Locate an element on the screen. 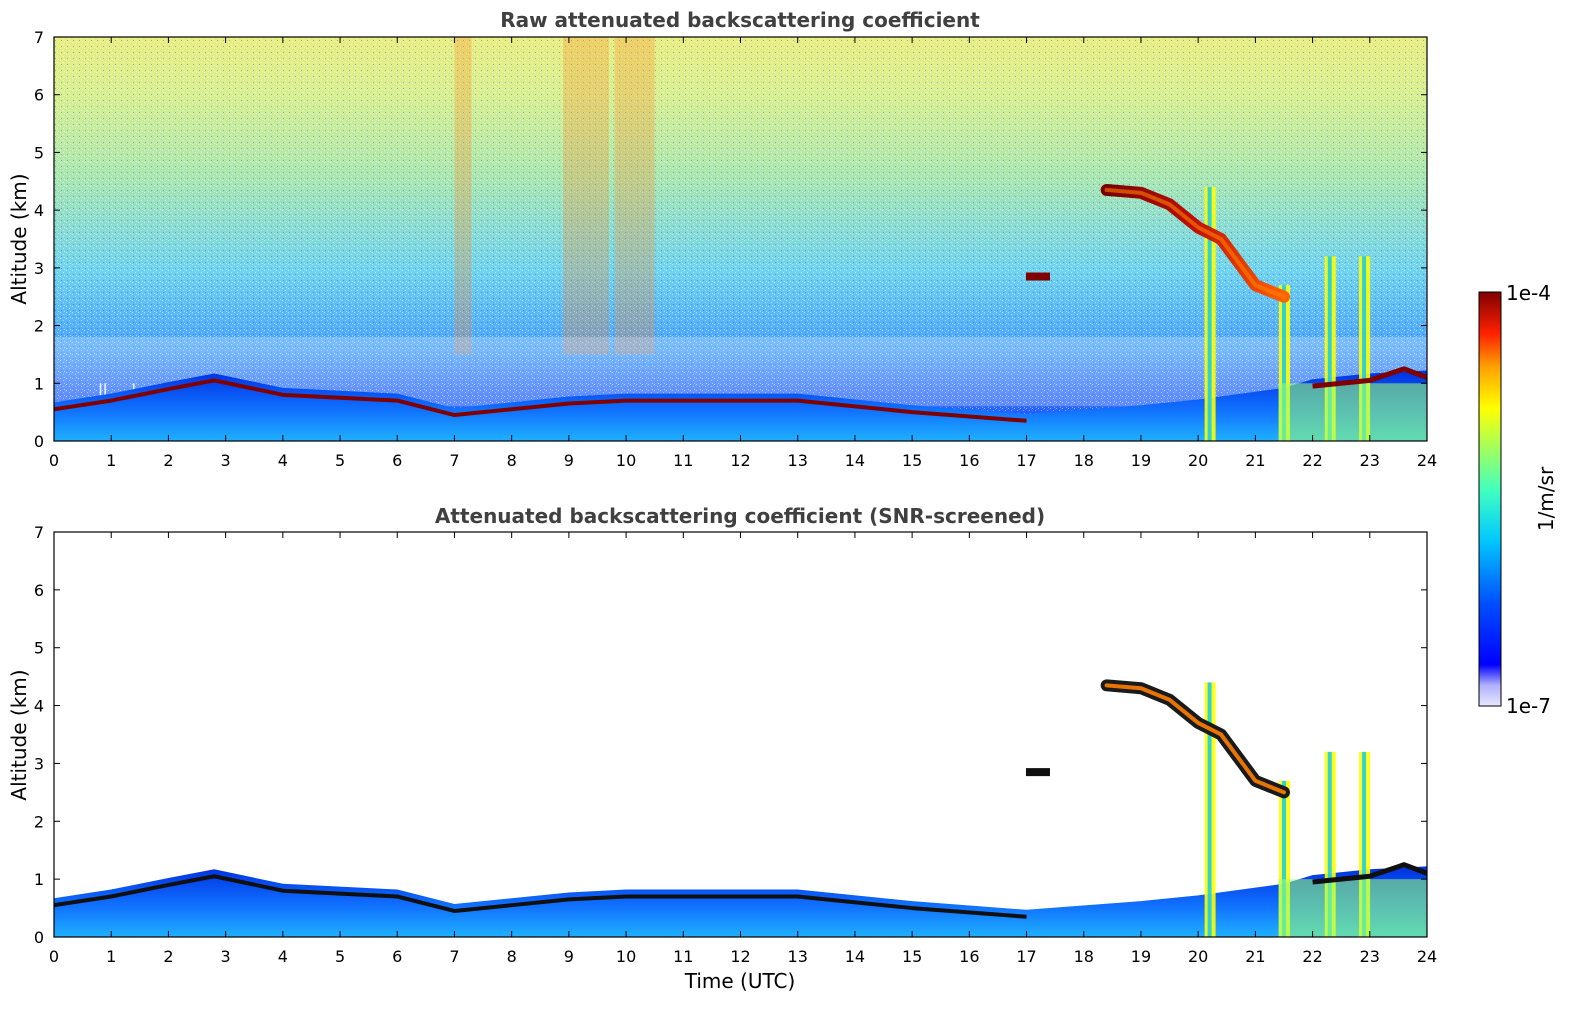 The image size is (1595, 1020). y-tick-label: 1 is located at coordinates (39, 879).